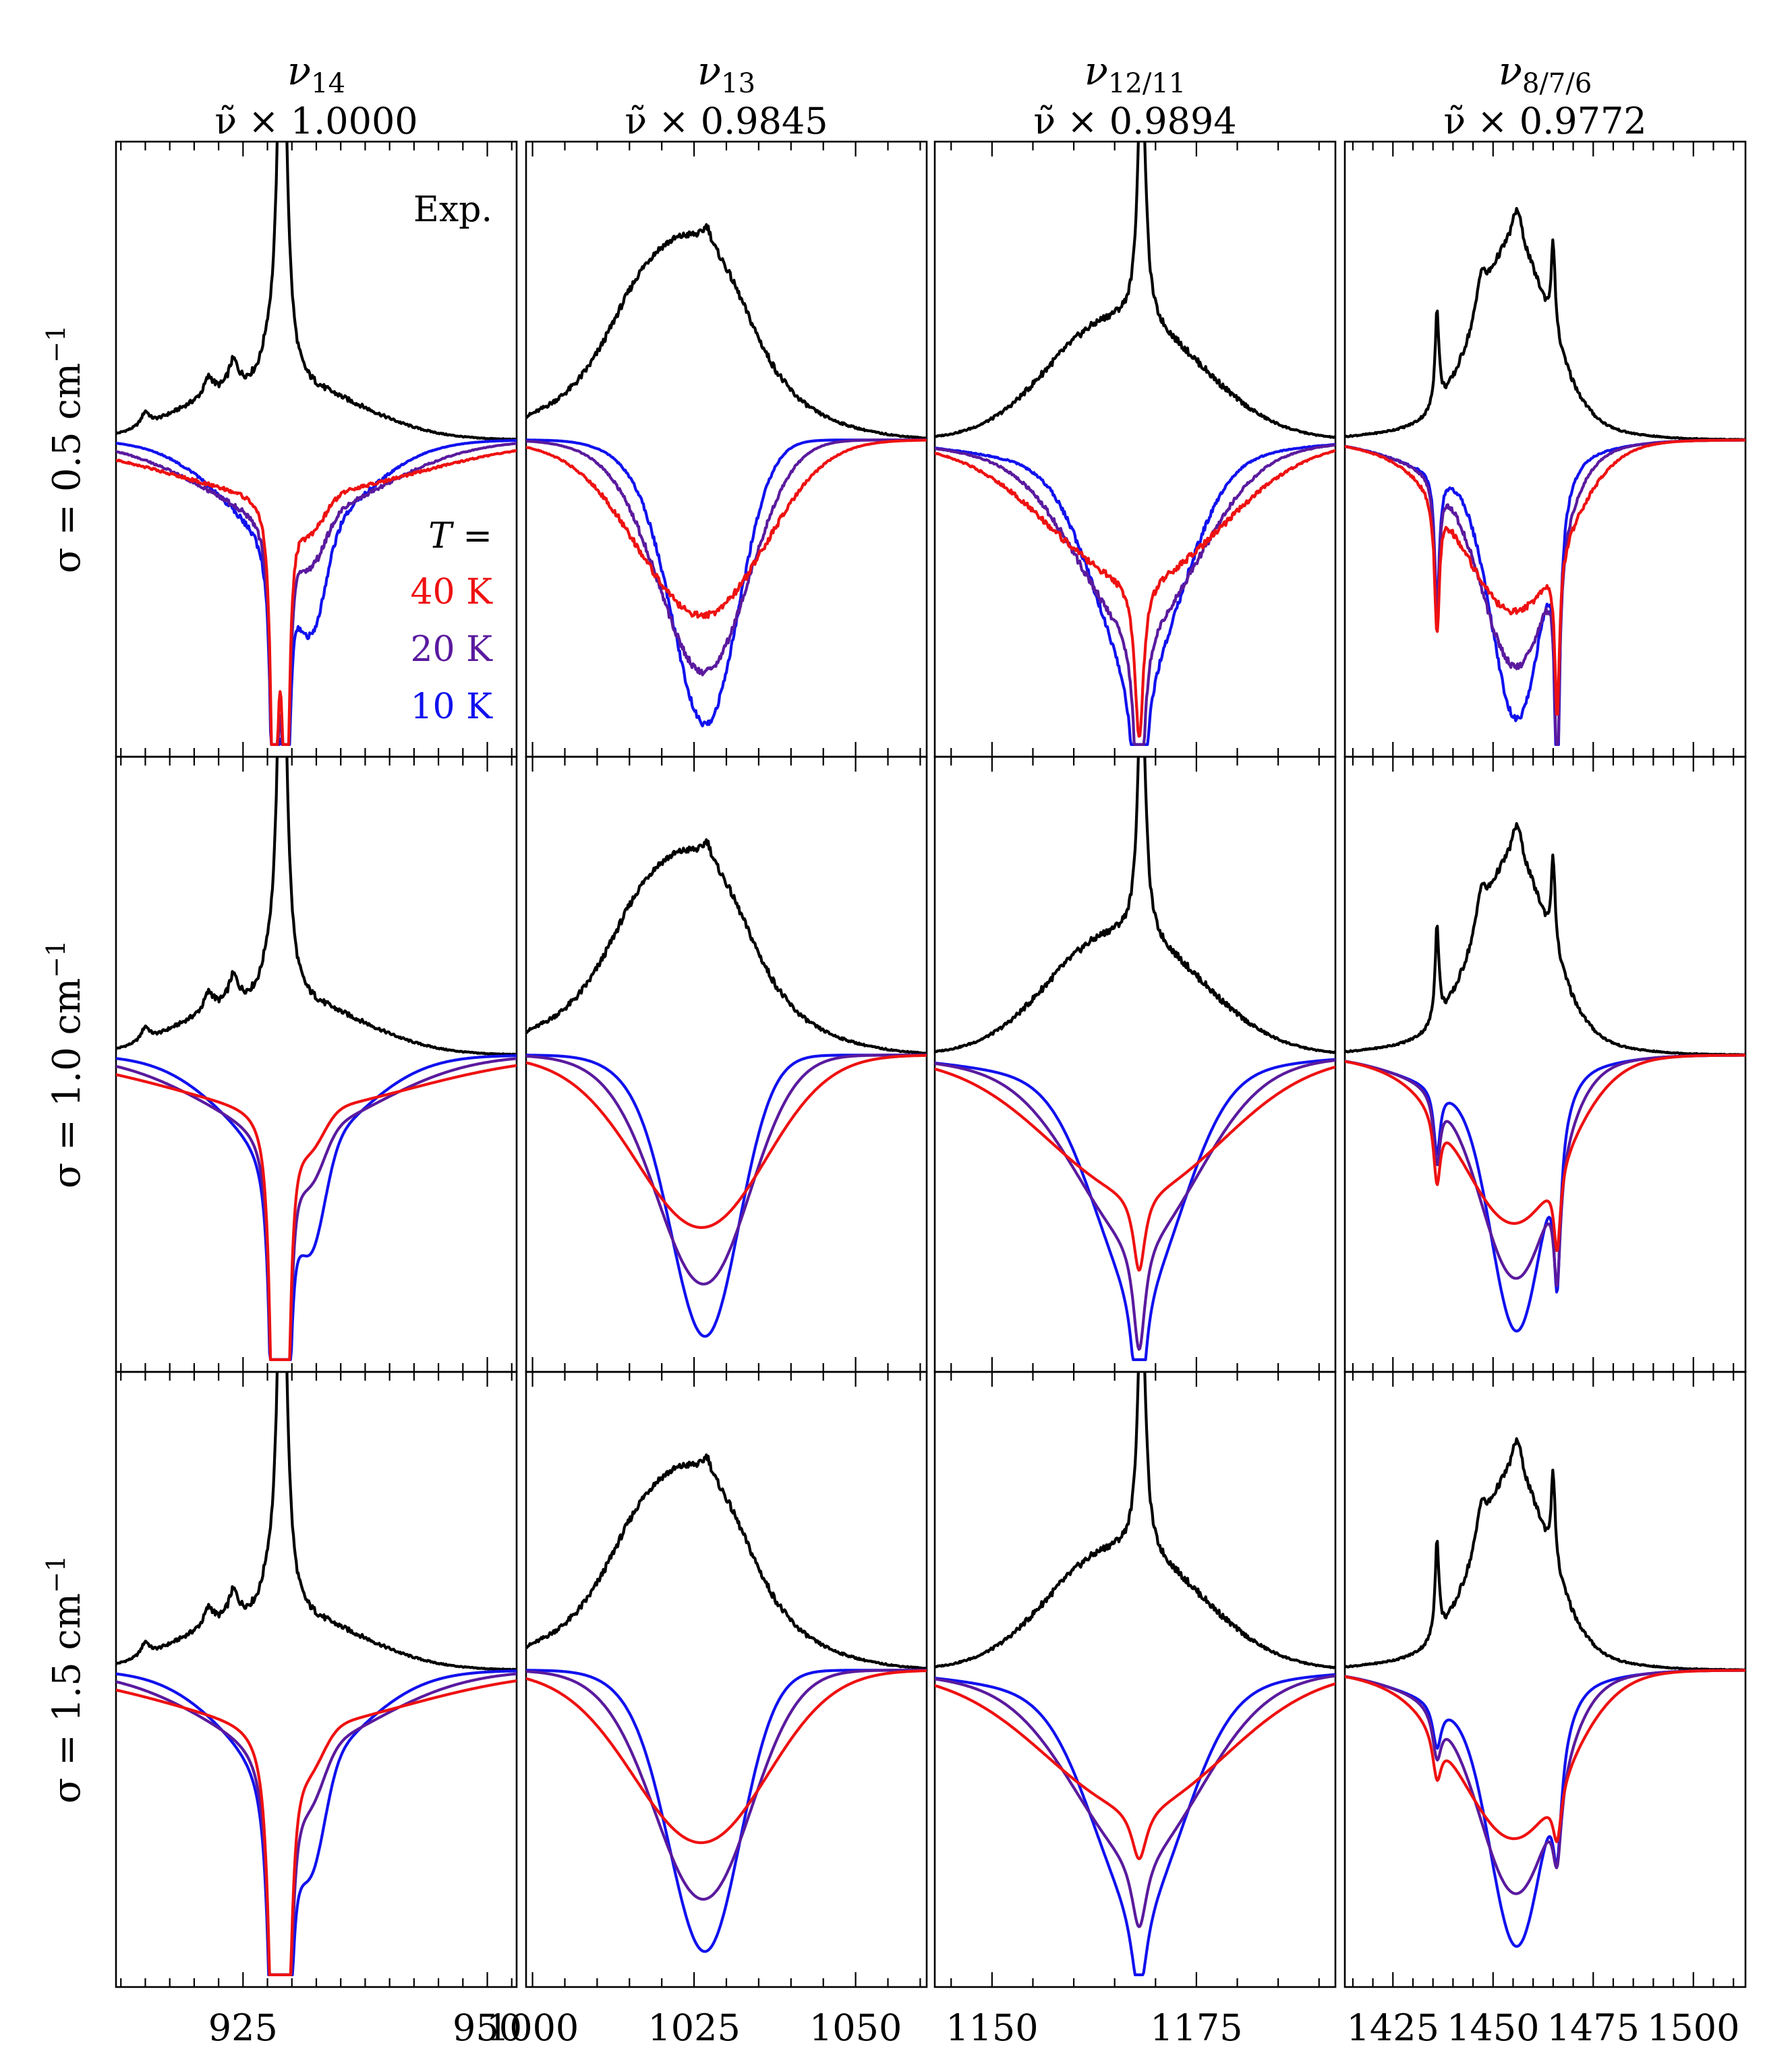  What do you see at coordinates (693, 2028) in the screenshot?
I see `x-tick-label: 1025` at bounding box center [693, 2028].